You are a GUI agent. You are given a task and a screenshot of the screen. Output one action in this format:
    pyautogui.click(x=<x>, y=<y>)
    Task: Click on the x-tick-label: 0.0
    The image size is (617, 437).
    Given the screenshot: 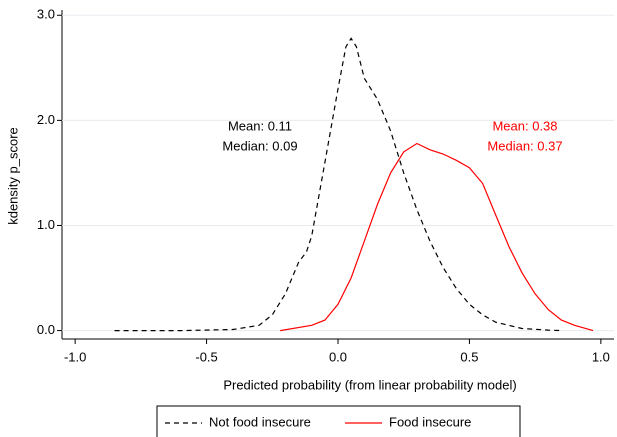 What is the action you would take?
    pyautogui.click(x=338, y=356)
    